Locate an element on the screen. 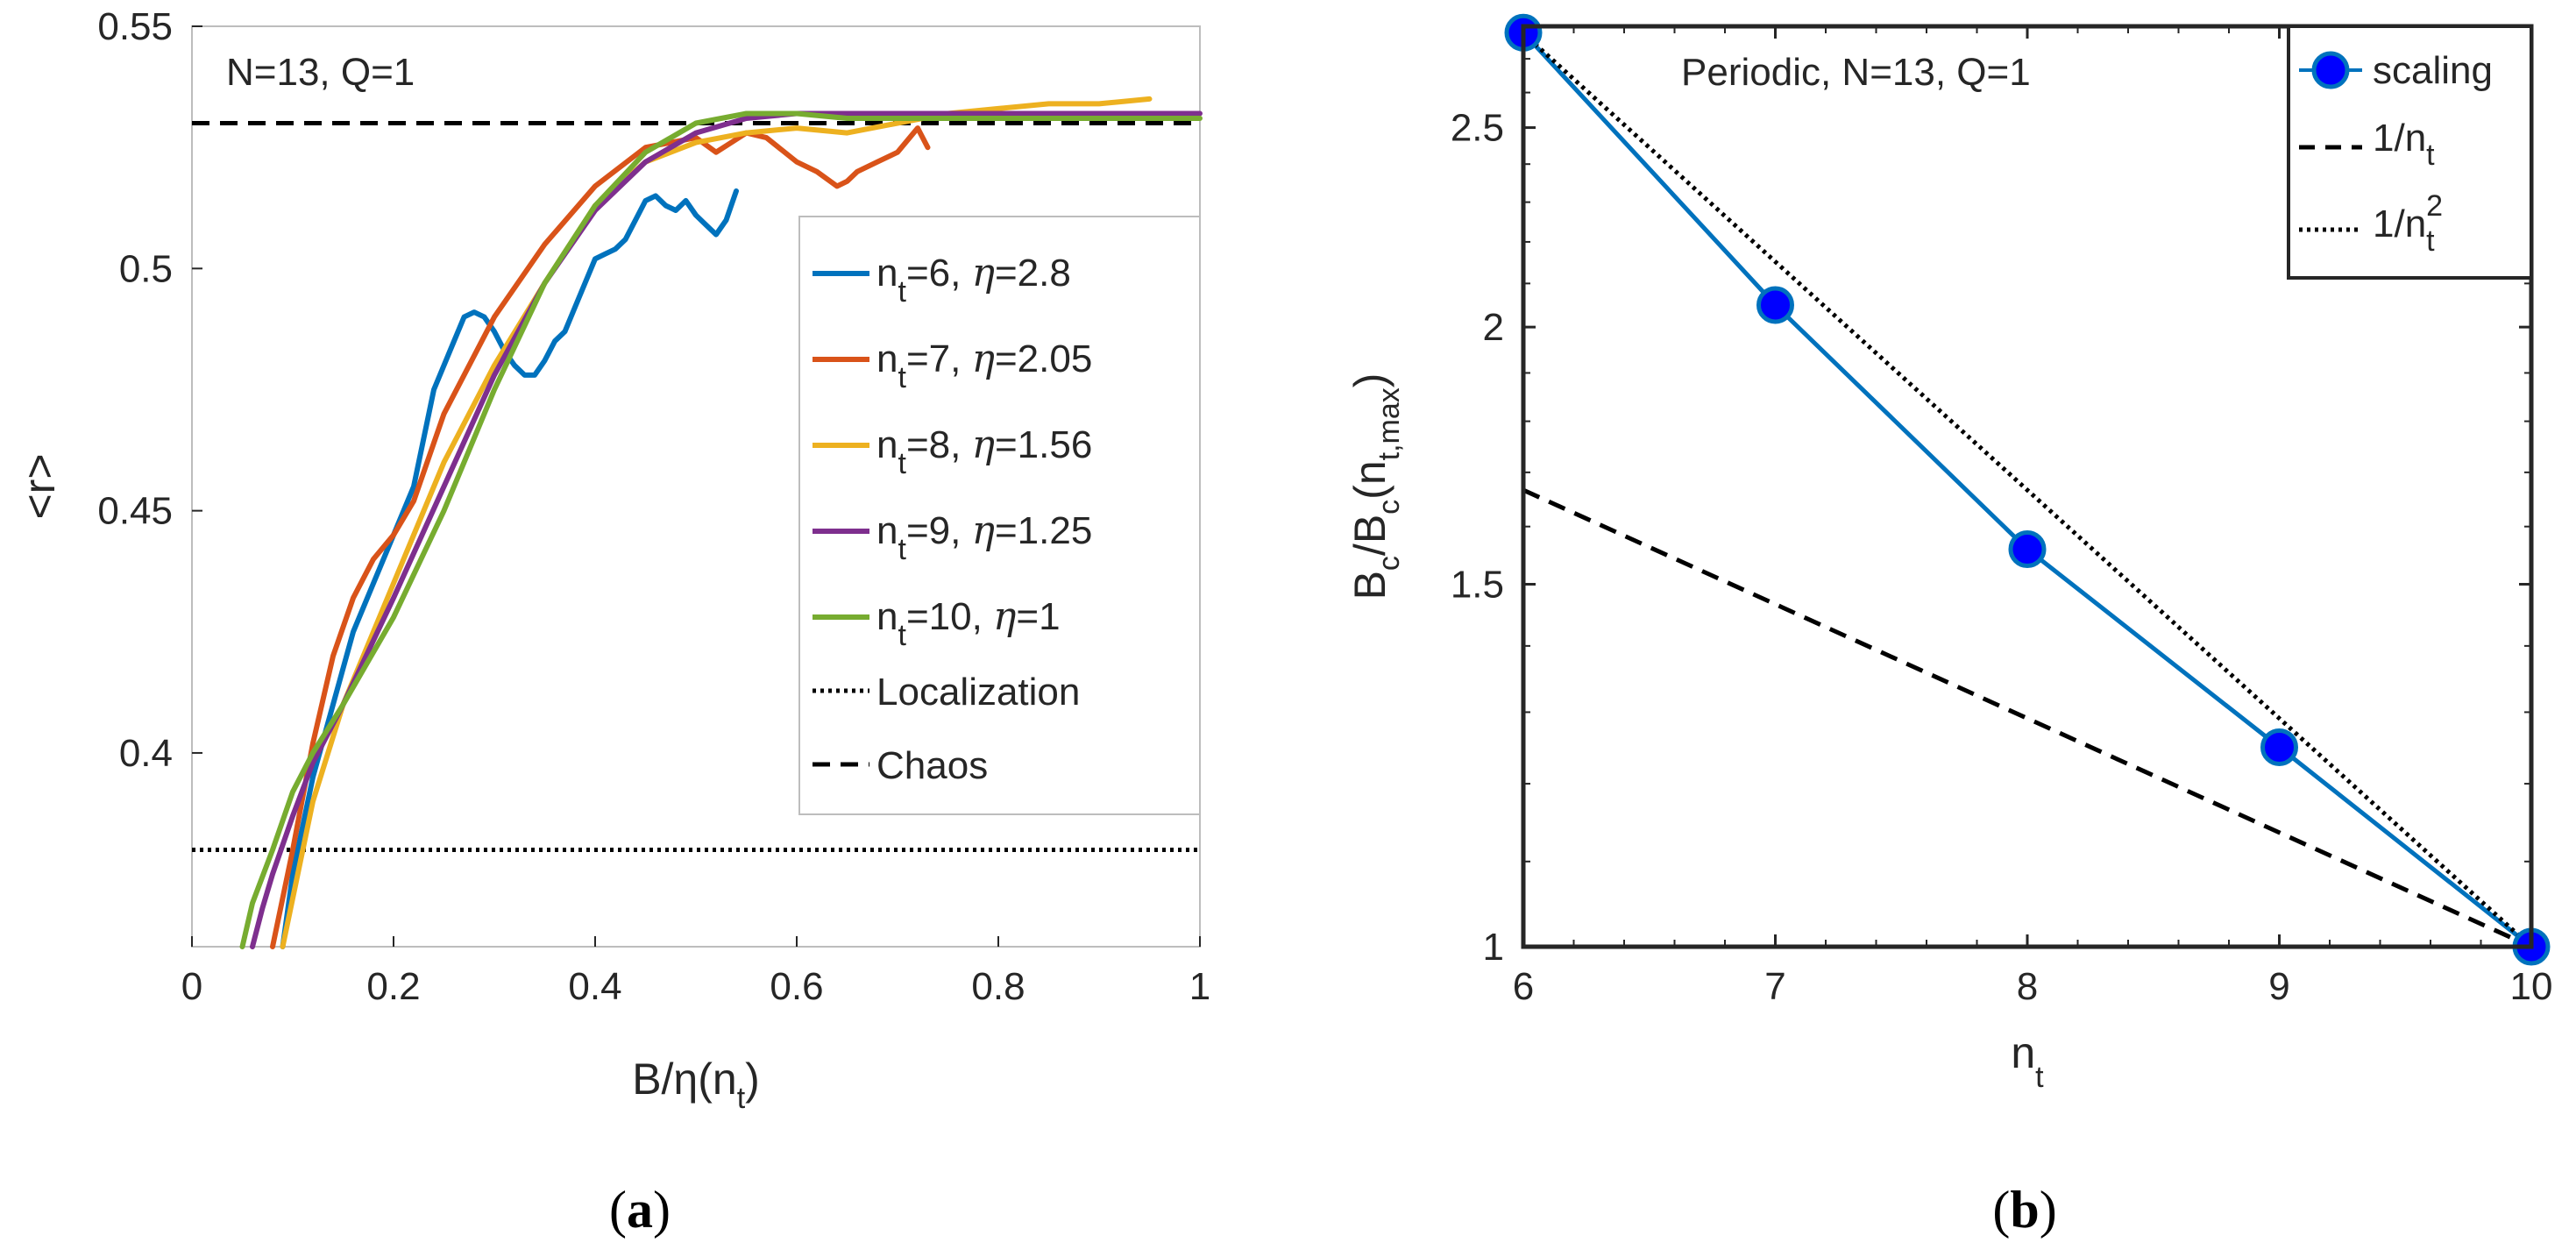  b-caption-letter: b is located at coordinates (2024, 1210).